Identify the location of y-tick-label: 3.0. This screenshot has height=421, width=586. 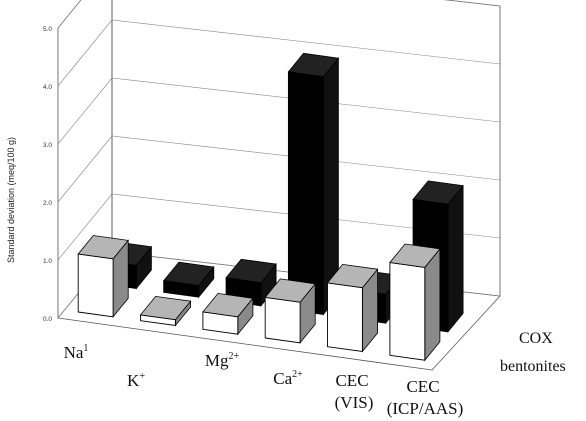
(47, 145).